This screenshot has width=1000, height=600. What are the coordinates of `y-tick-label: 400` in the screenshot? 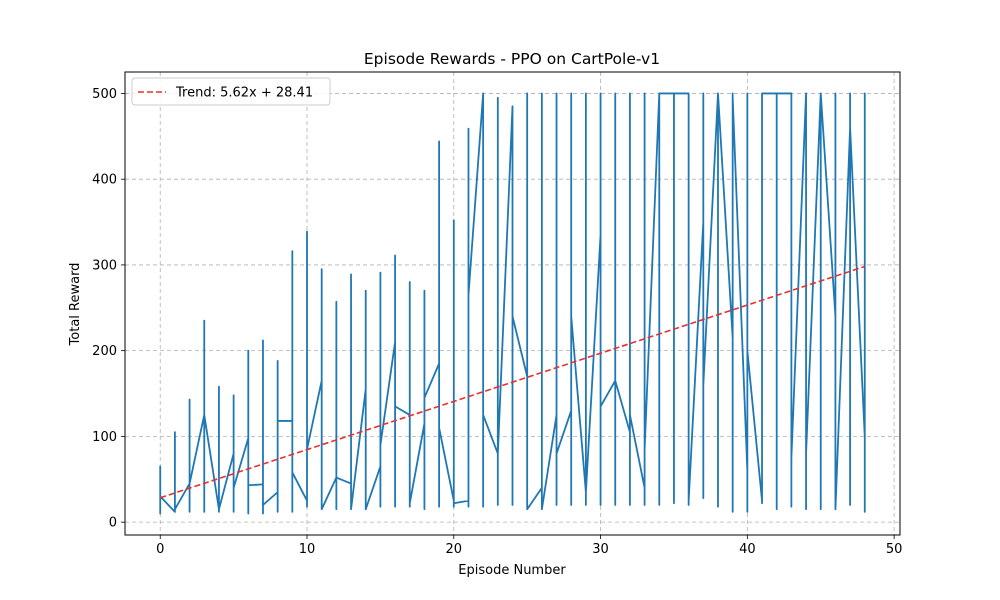 It's located at (104, 180).